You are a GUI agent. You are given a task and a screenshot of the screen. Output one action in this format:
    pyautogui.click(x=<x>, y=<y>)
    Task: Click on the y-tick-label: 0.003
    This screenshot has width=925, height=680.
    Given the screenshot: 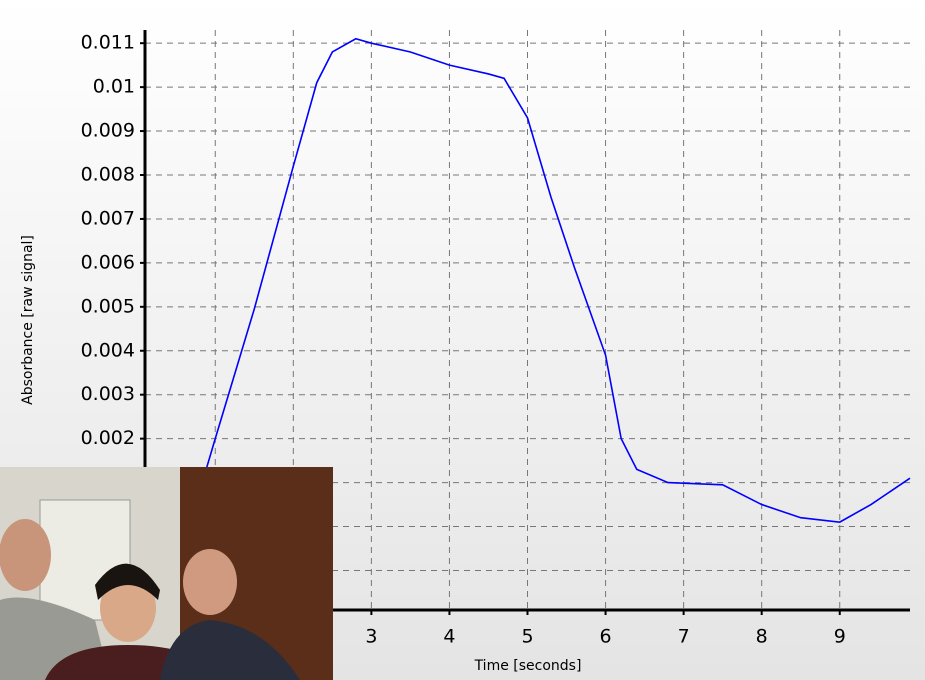 What is the action you would take?
    pyautogui.click(x=108, y=394)
    